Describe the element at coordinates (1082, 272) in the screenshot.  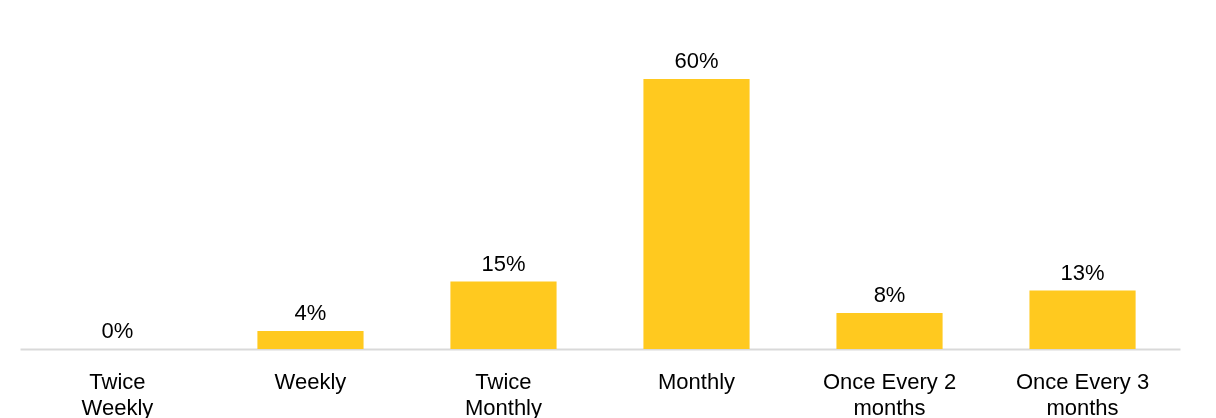
I see `data-label: 13%` at that location.